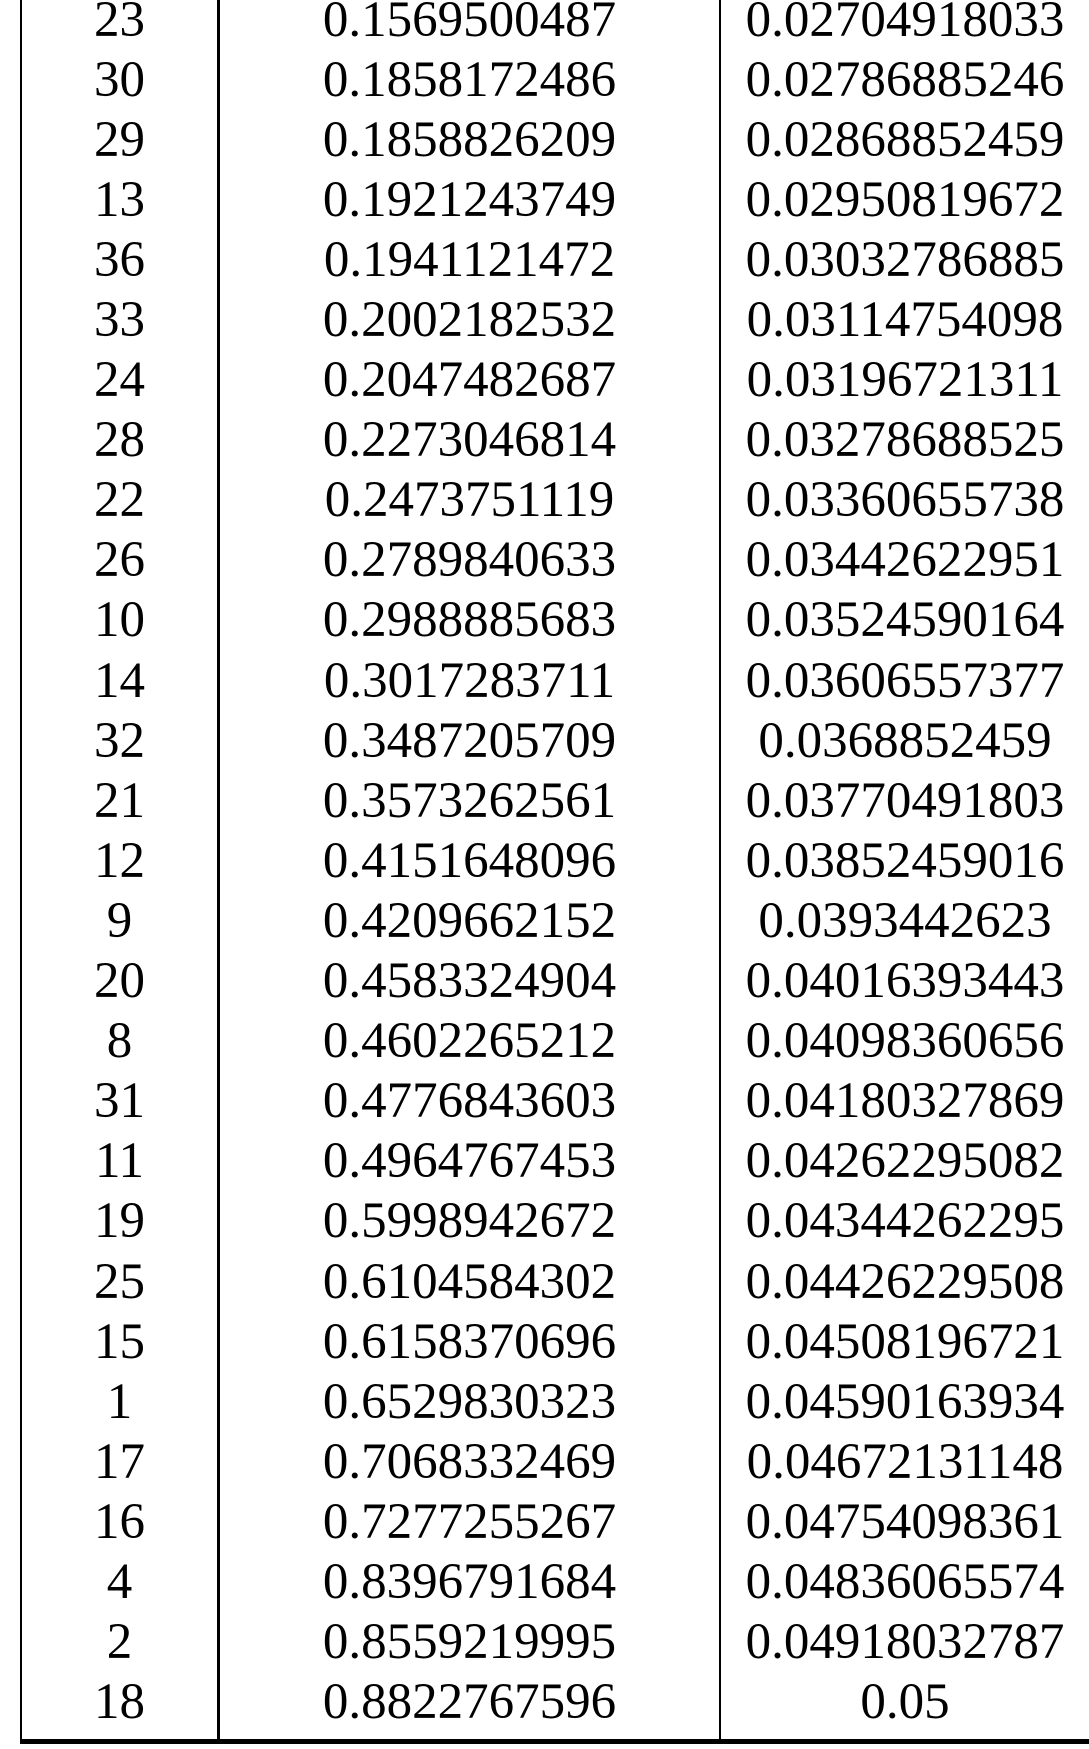  I want to click on cell-value1: 0.4602265212, so click(469, 1041).